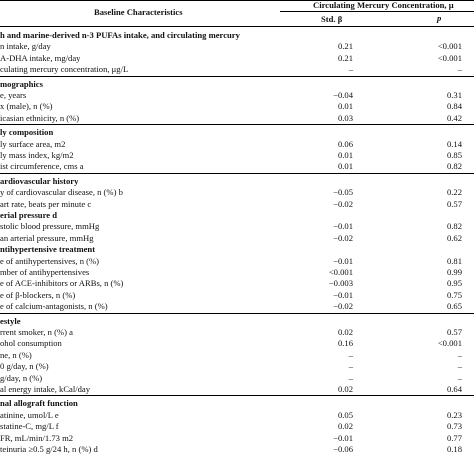 The image size is (474, 474). What do you see at coordinates (454, 155) in the screenshot?
I see `p-value: 0.85` at bounding box center [454, 155].